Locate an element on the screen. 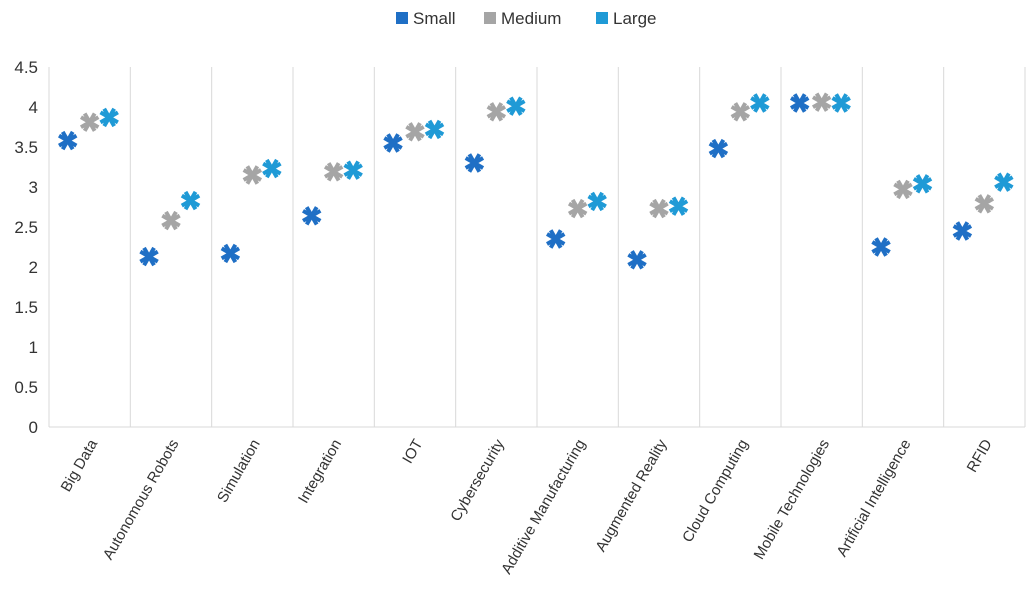 Image resolution: width=1027 pixels, height=601 pixels. point-large-cloud-computing is located at coordinates (760, 103).